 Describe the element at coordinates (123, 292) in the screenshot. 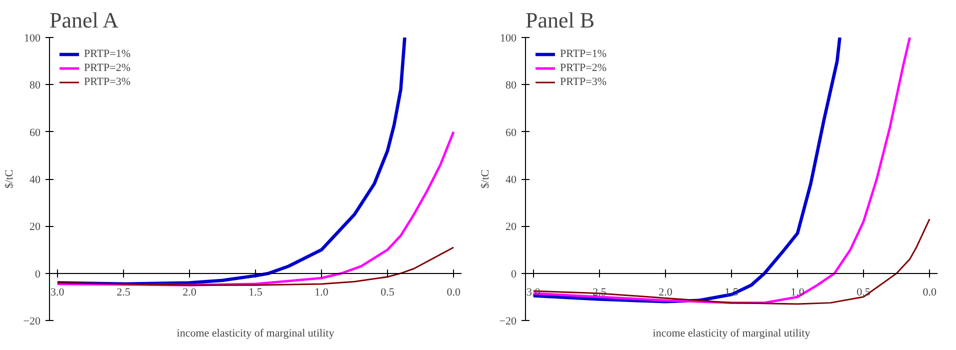

I see `x-tick-label: 2.5` at that location.